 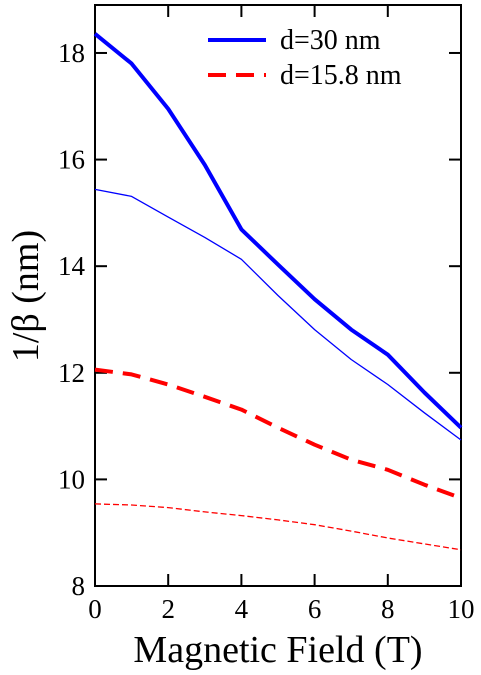 I want to click on y-tick-label: 14, so click(x=72, y=266).